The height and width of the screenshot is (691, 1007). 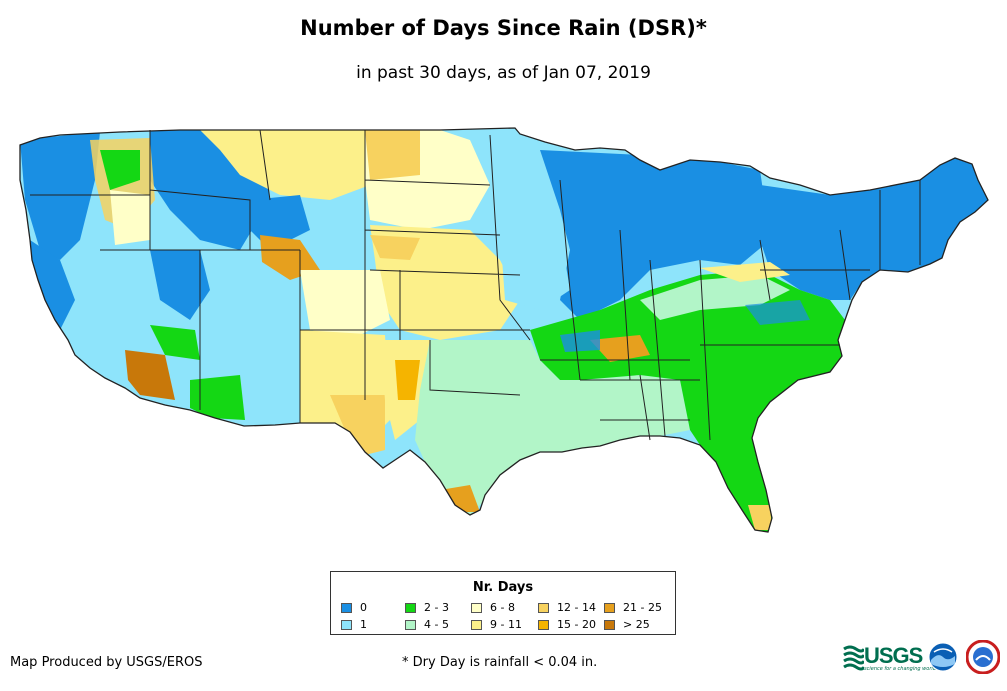 What do you see at coordinates (983, 657) in the screenshot?
I see `nws-logo-icon` at bounding box center [983, 657].